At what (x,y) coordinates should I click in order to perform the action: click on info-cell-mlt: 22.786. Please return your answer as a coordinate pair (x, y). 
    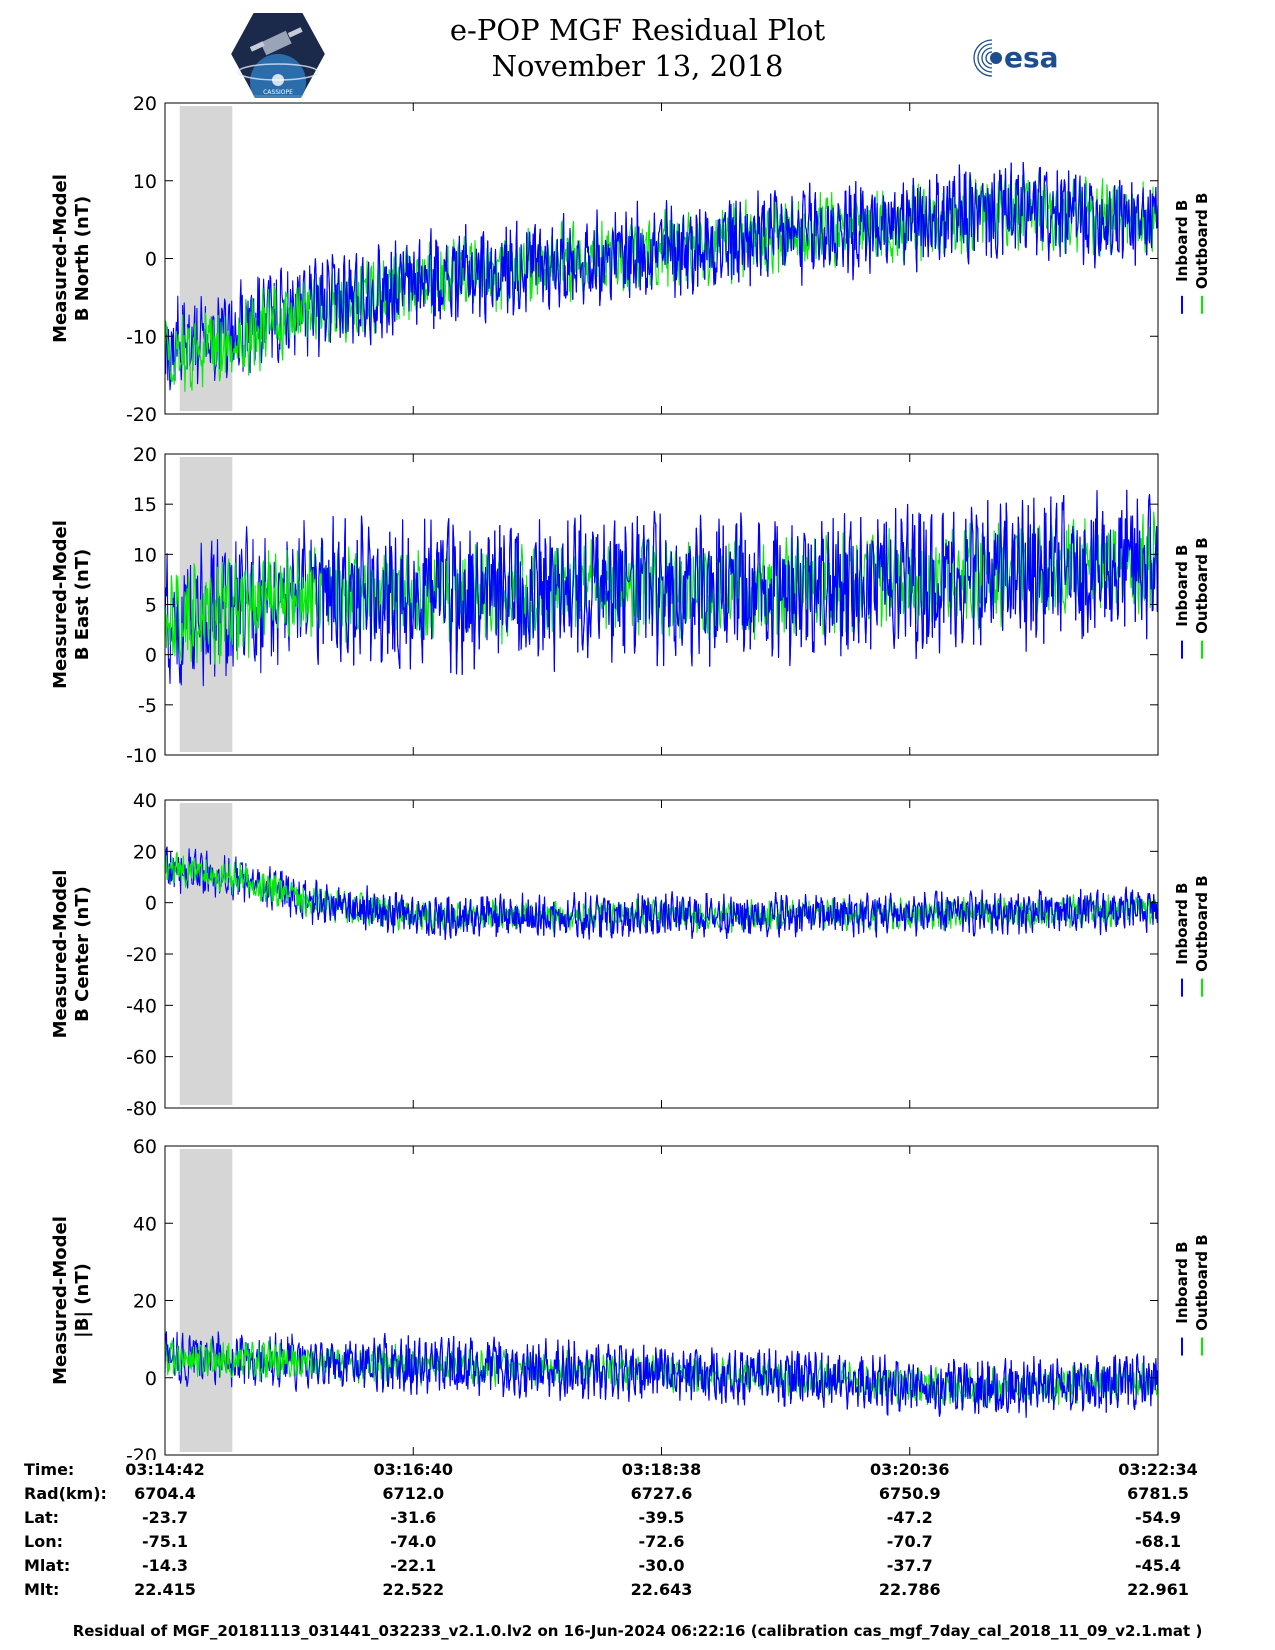
    Looking at the image, I should click on (909, 1589).